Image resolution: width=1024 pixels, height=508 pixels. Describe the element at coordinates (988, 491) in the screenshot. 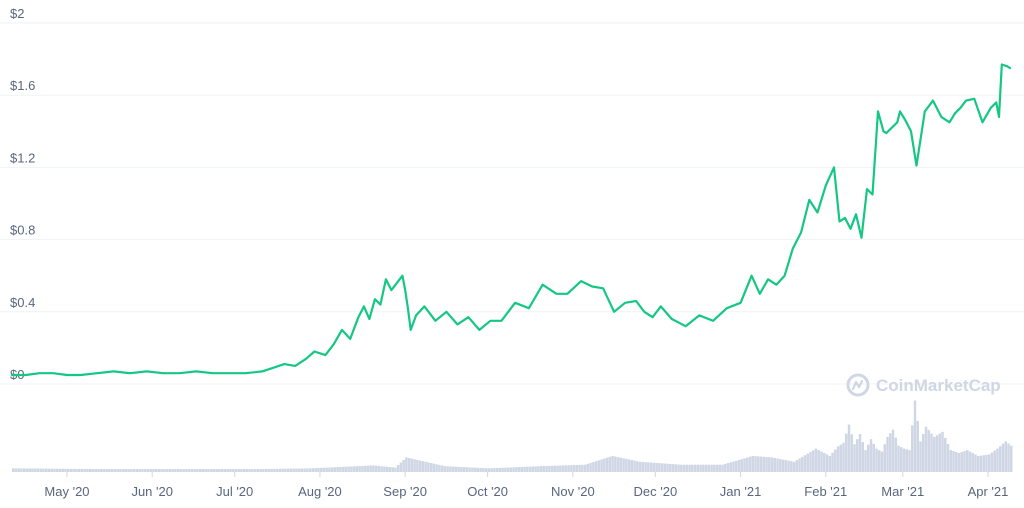

I see `x-tick-label: Apr '21` at that location.